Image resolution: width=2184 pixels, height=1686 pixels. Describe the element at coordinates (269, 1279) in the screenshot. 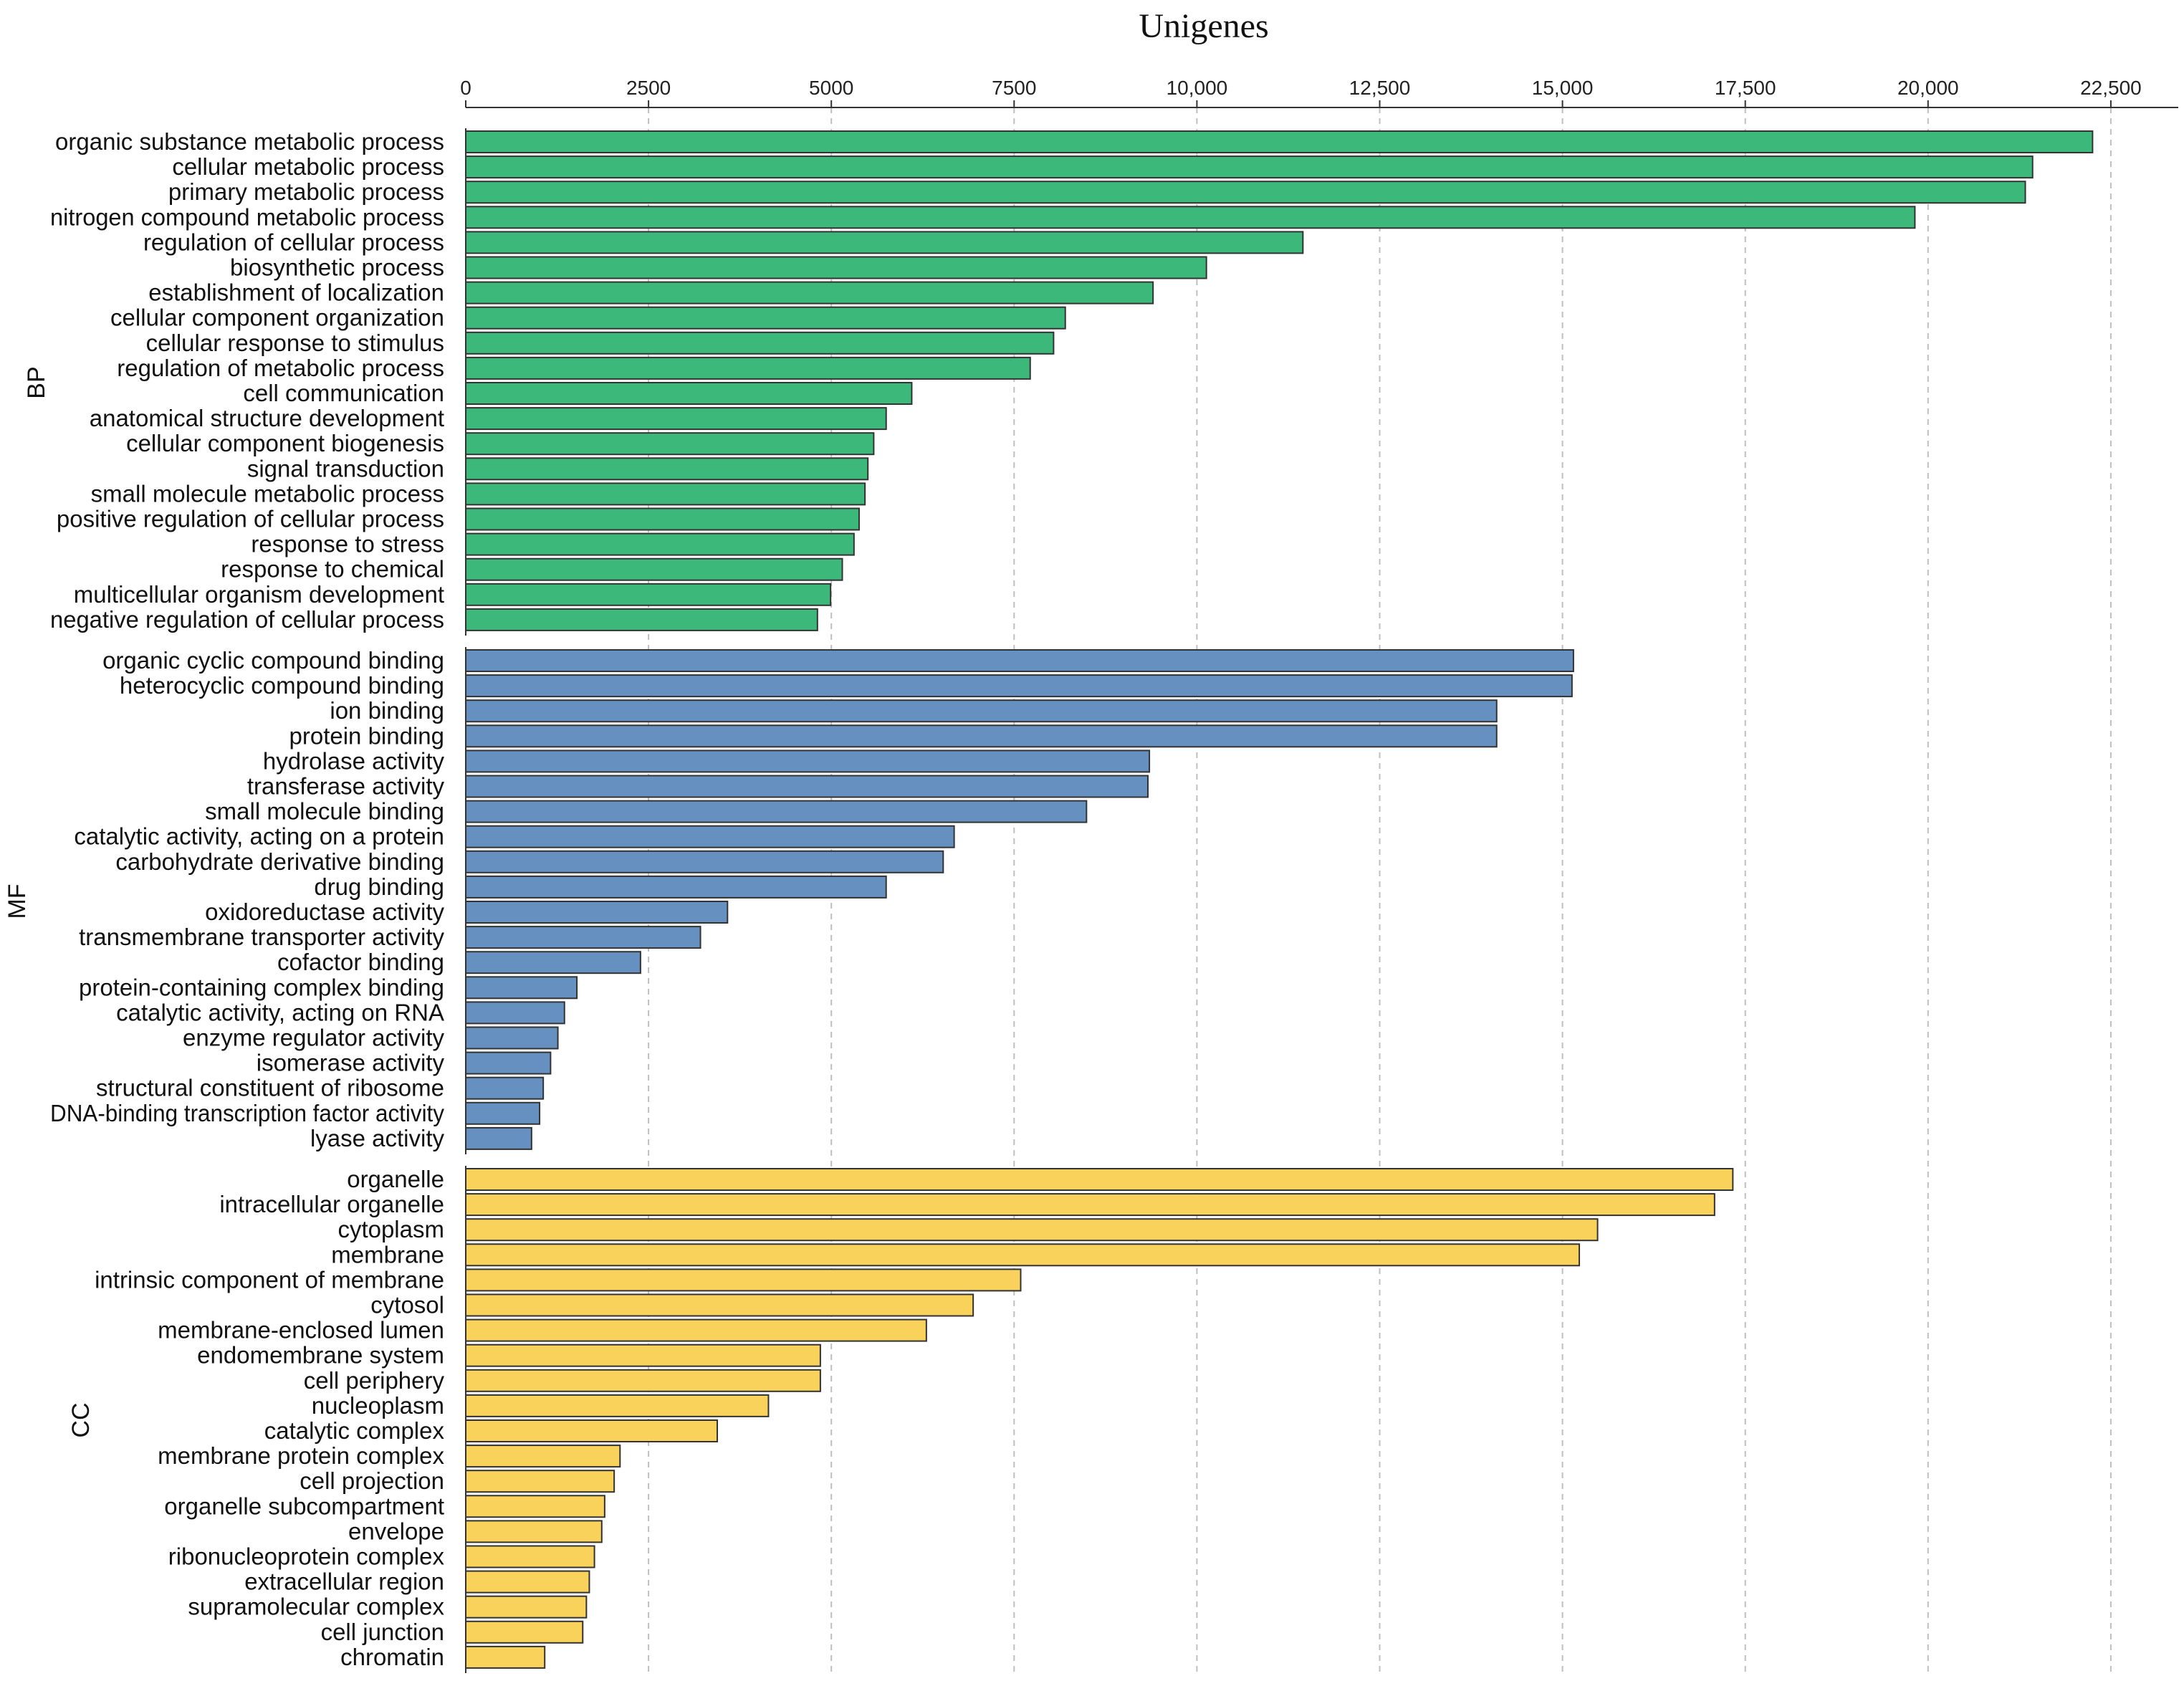

I see `category-label: intrinsic component of membrane` at that location.